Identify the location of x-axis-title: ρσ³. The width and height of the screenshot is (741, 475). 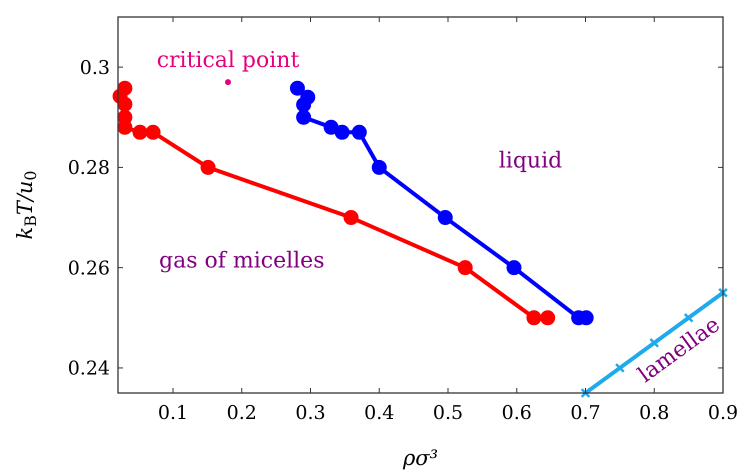
(420, 458).